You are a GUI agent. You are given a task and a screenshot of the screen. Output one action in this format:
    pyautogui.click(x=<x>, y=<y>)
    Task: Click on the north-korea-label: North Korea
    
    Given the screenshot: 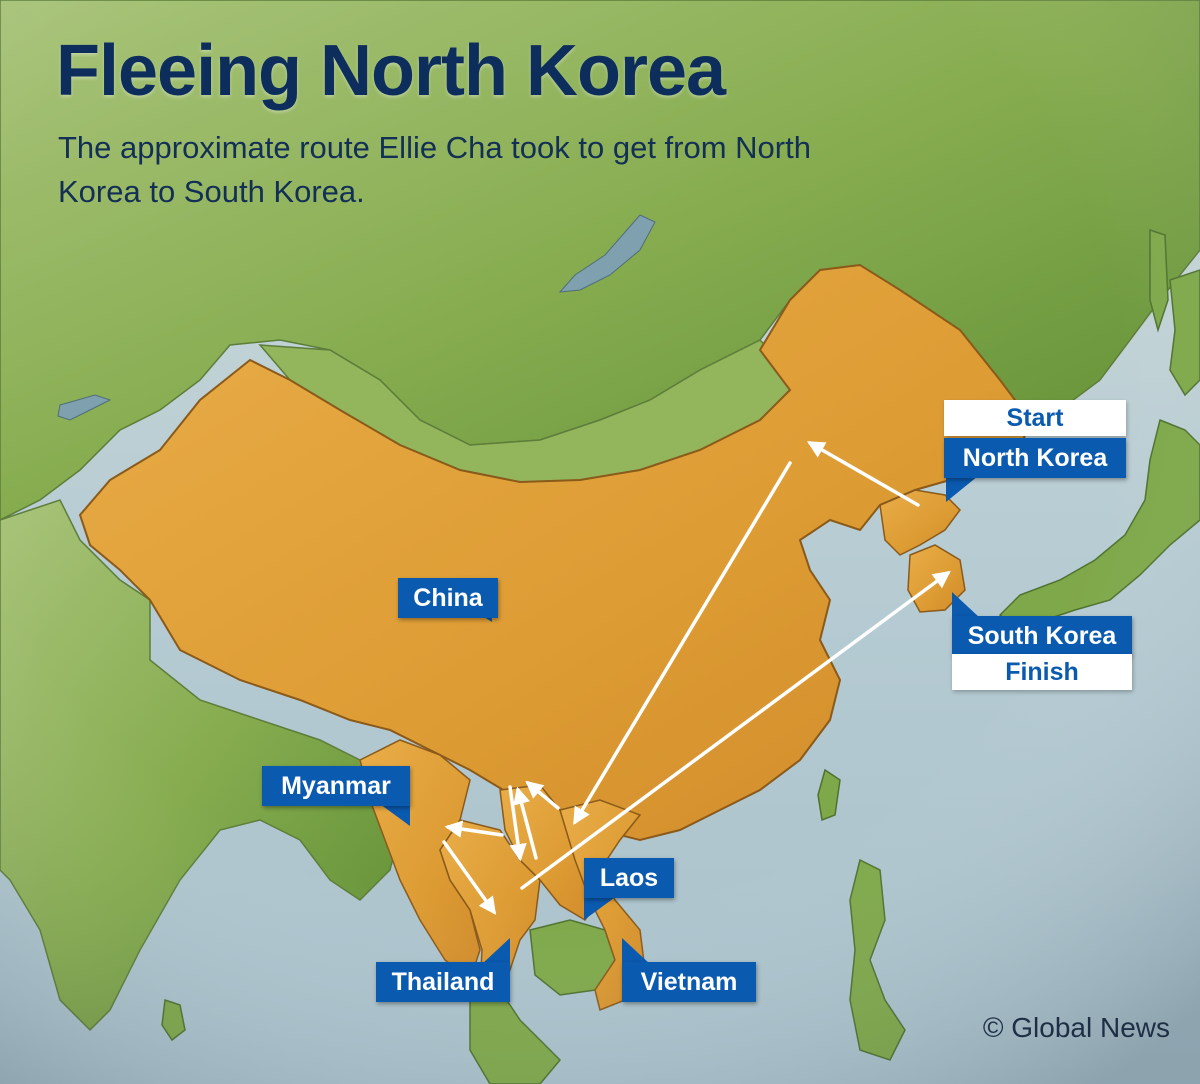 What is the action you would take?
    pyautogui.click(x=1035, y=458)
    